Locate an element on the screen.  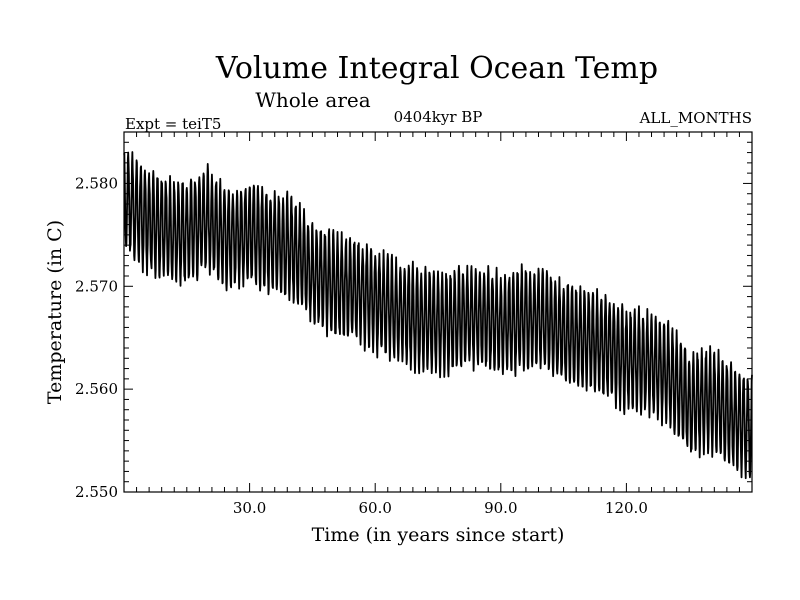
x-tick-label: 30.0 is located at coordinates (249, 508).